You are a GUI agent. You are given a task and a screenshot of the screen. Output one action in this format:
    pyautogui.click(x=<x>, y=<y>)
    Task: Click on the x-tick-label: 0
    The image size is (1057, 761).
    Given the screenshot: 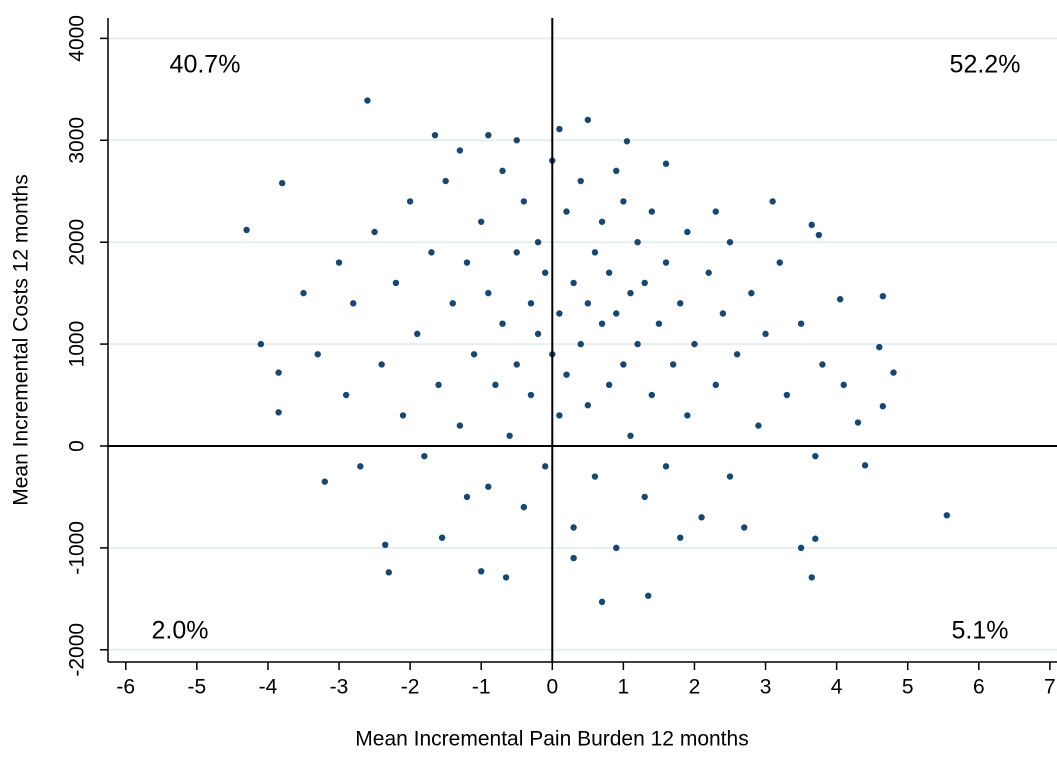 What is the action you would take?
    pyautogui.click(x=552, y=687)
    